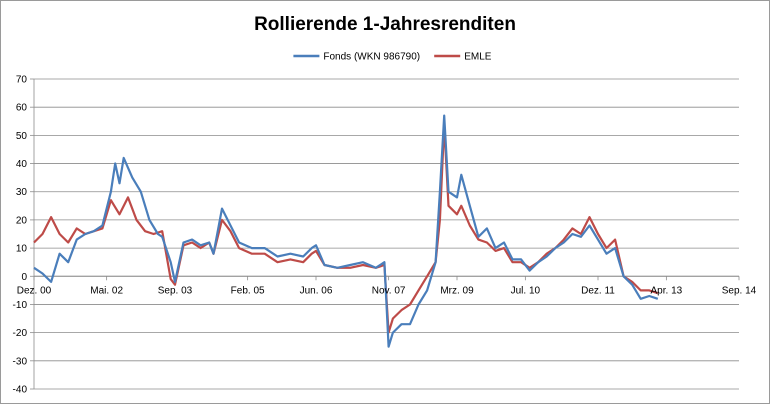 The height and width of the screenshot is (404, 770). What do you see at coordinates (385, 24) in the screenshot?
I see `chart-title: Rollierende 1-Jahresrenditen` at bounding box center [385, 24].